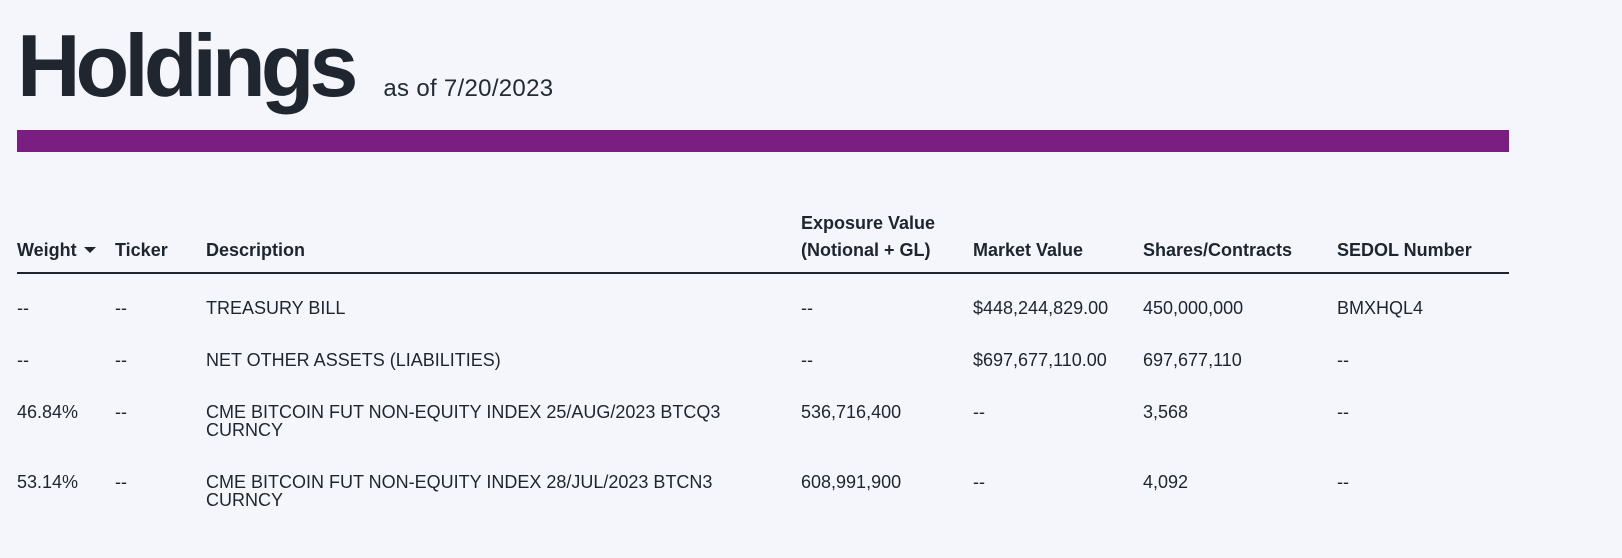  What do you see at coordinates (503, 242) in the screenshot?
I see `column-header-description: Description` at bounding box center [503, 242].